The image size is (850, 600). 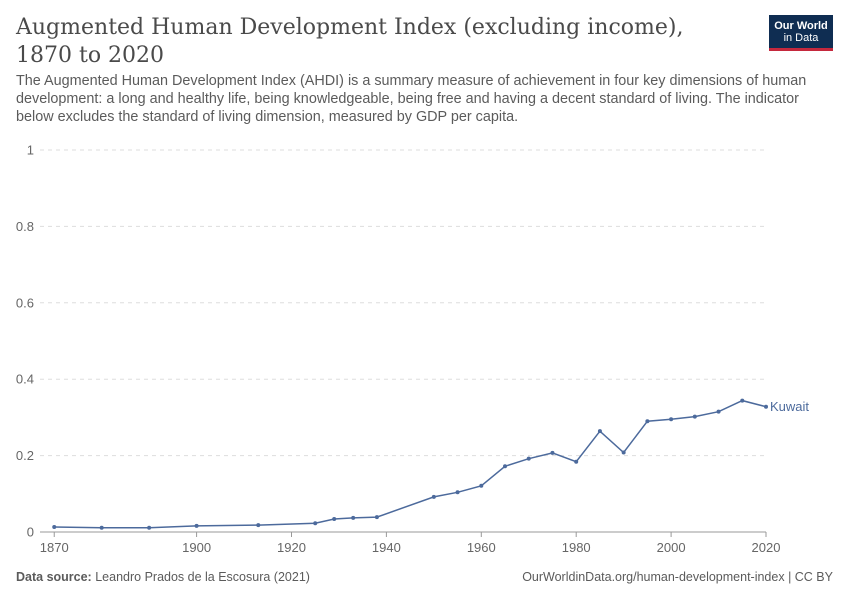 What do you see at coordinates (291, 547) in the screenshot?
I see `x-tick-label: 1920` at bounding box center [291, 547].